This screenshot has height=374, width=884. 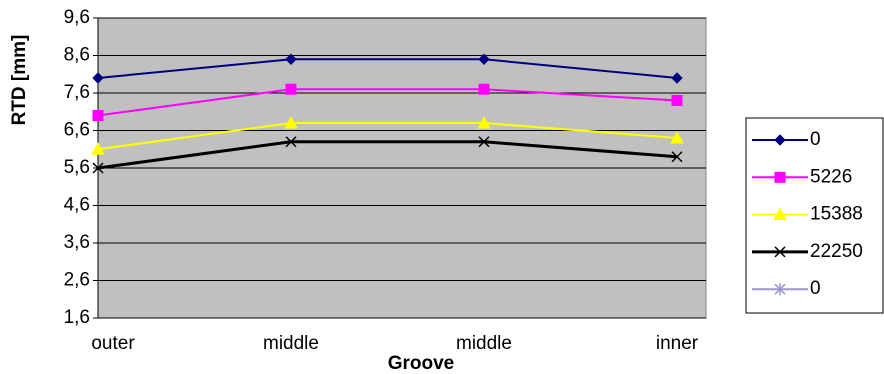 What do you see at coordinates (77, 205) in the screenshot?
I see `y-tick-label: 4,6` at bounding box center [77, 205].